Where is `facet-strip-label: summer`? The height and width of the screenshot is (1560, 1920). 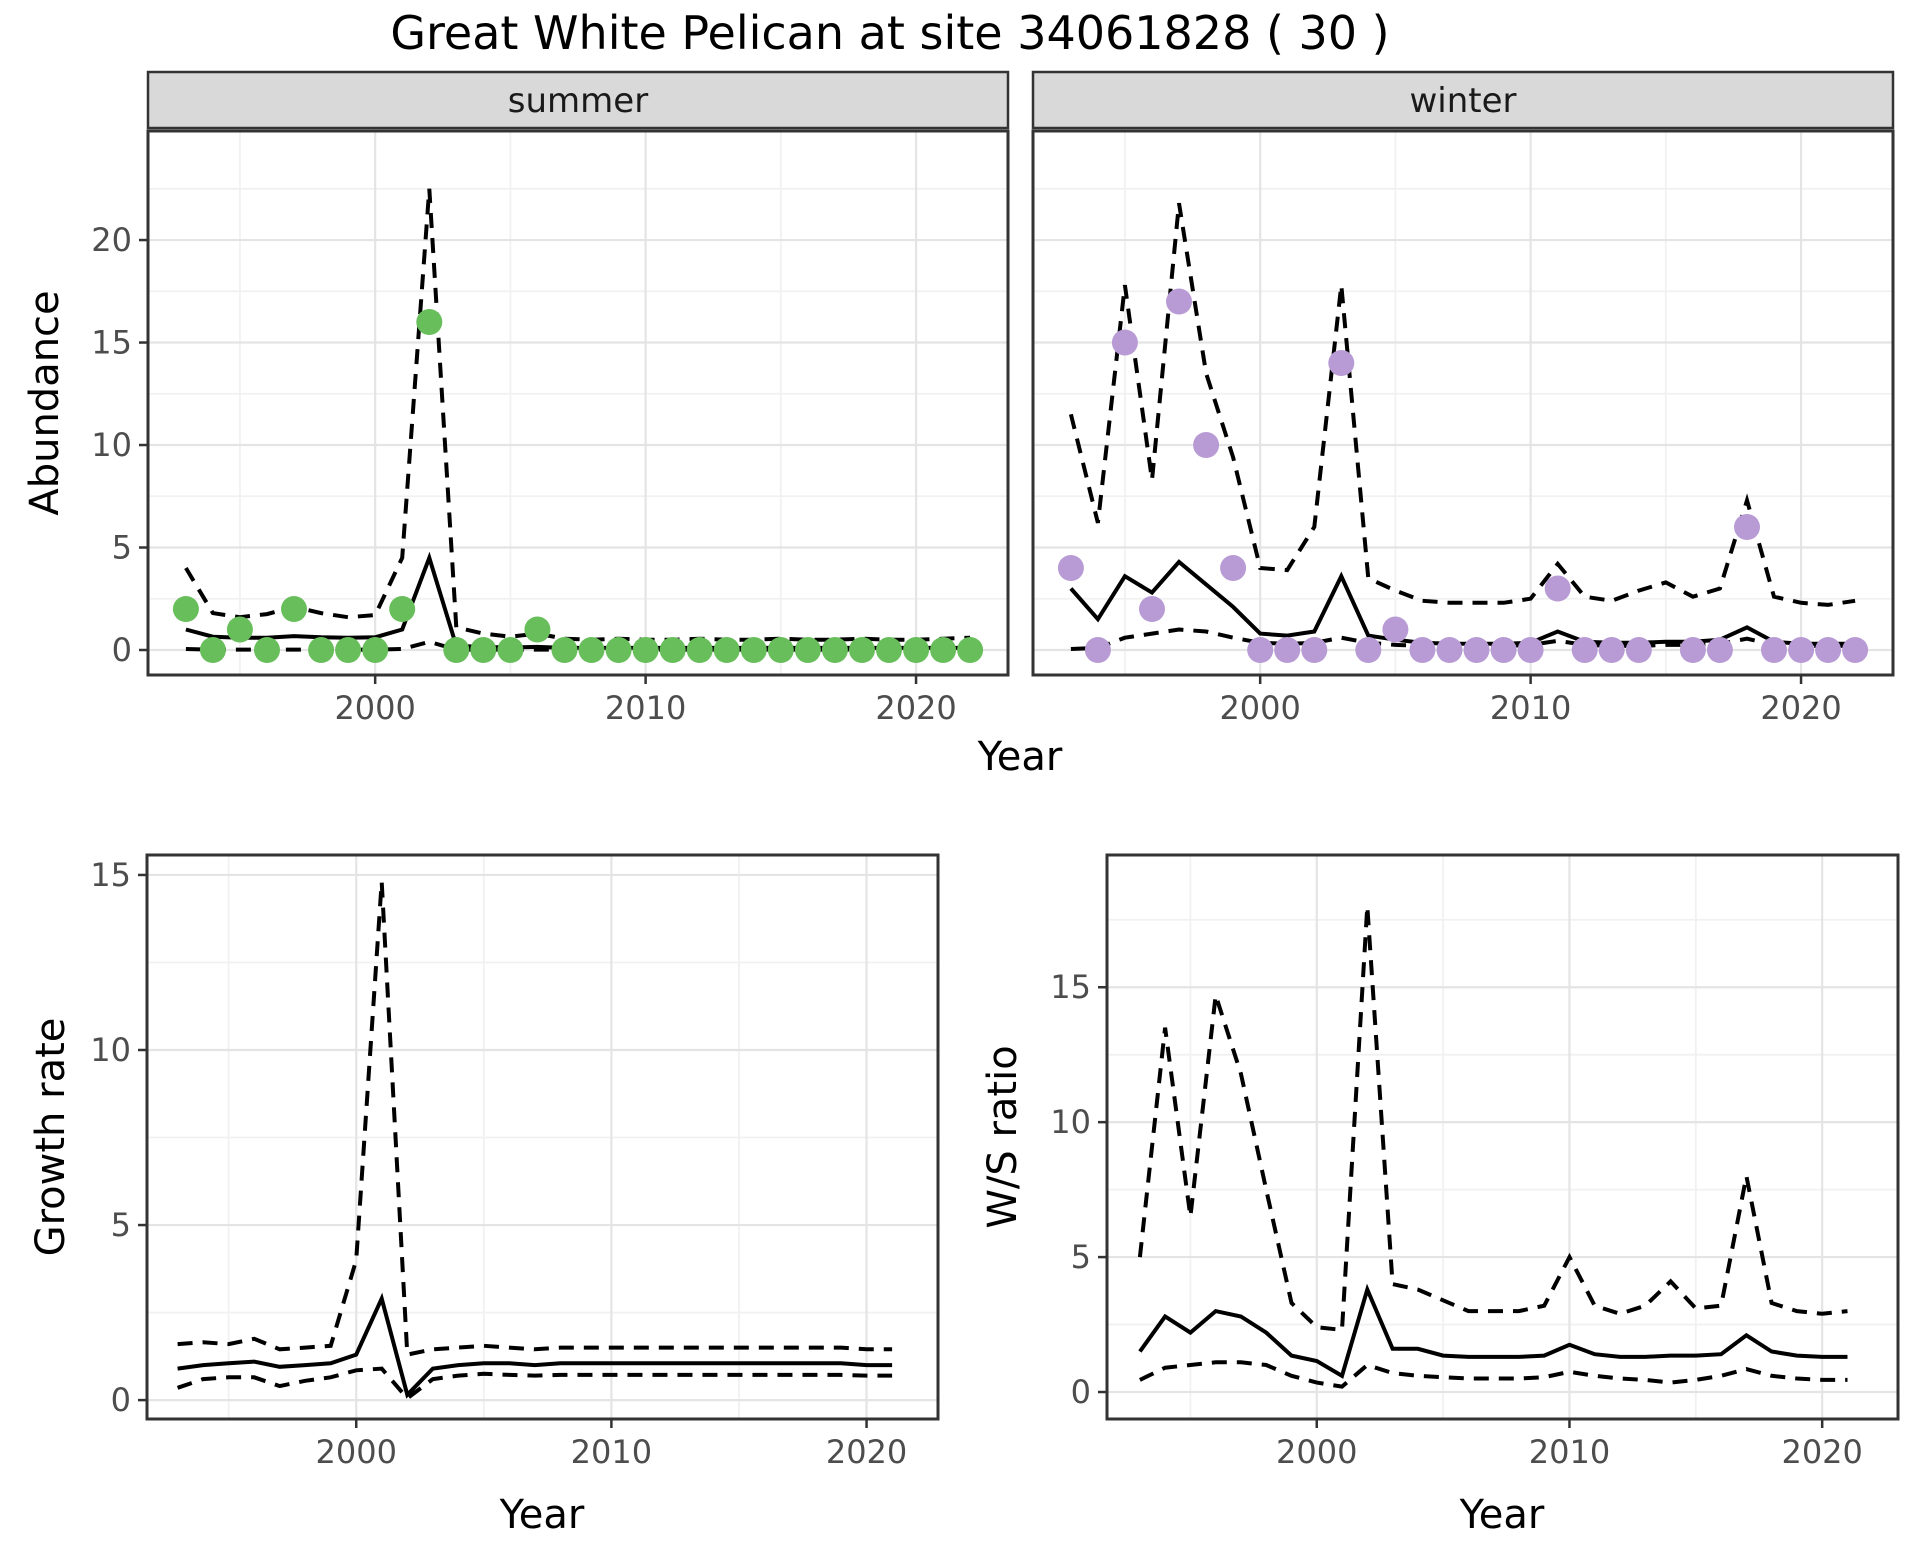 facet-strip-label: summer is located at coordinates (578, 101).